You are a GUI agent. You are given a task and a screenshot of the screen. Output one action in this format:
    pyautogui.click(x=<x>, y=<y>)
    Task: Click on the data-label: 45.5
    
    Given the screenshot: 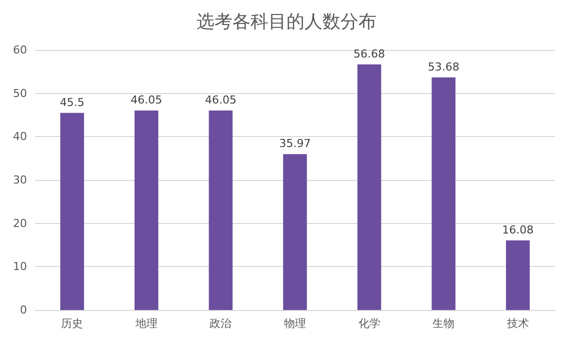 What is the action you would take?
    pyautogui.click(x=72, y=102)
    